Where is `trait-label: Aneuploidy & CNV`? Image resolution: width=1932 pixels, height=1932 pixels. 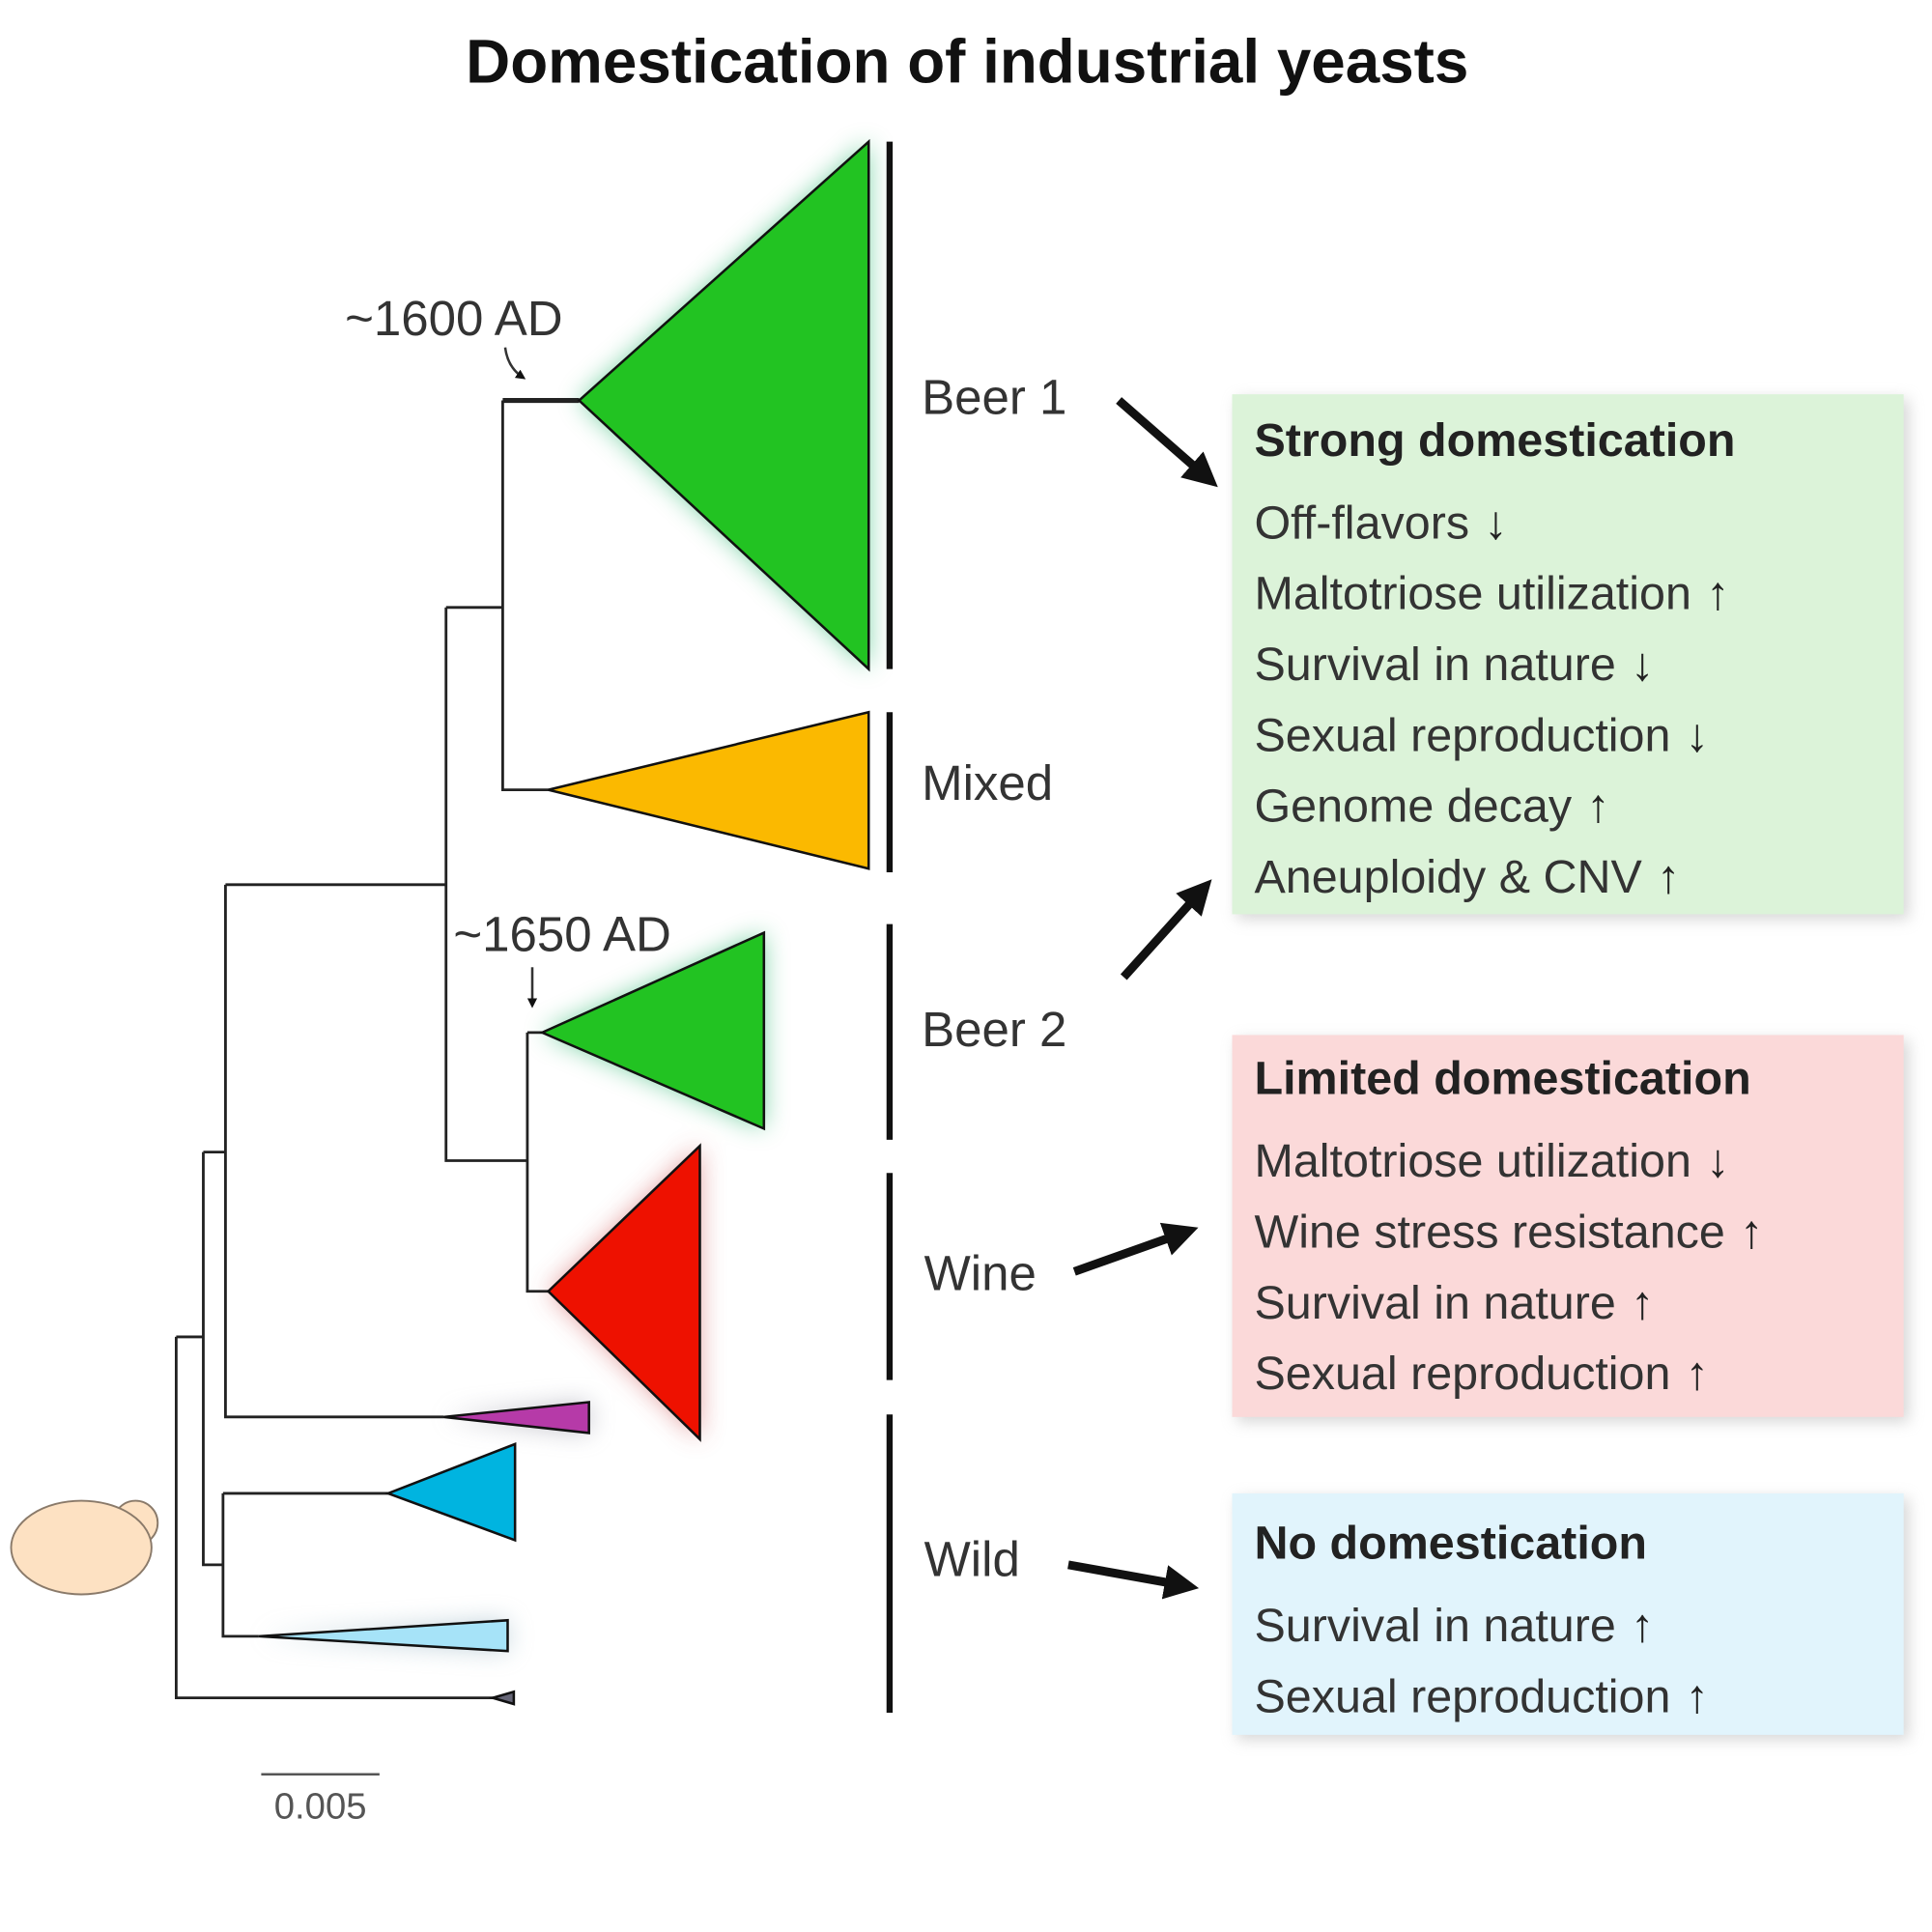 trait-label: Aneuploidy & CNV is located at coordinates (1448, 877).